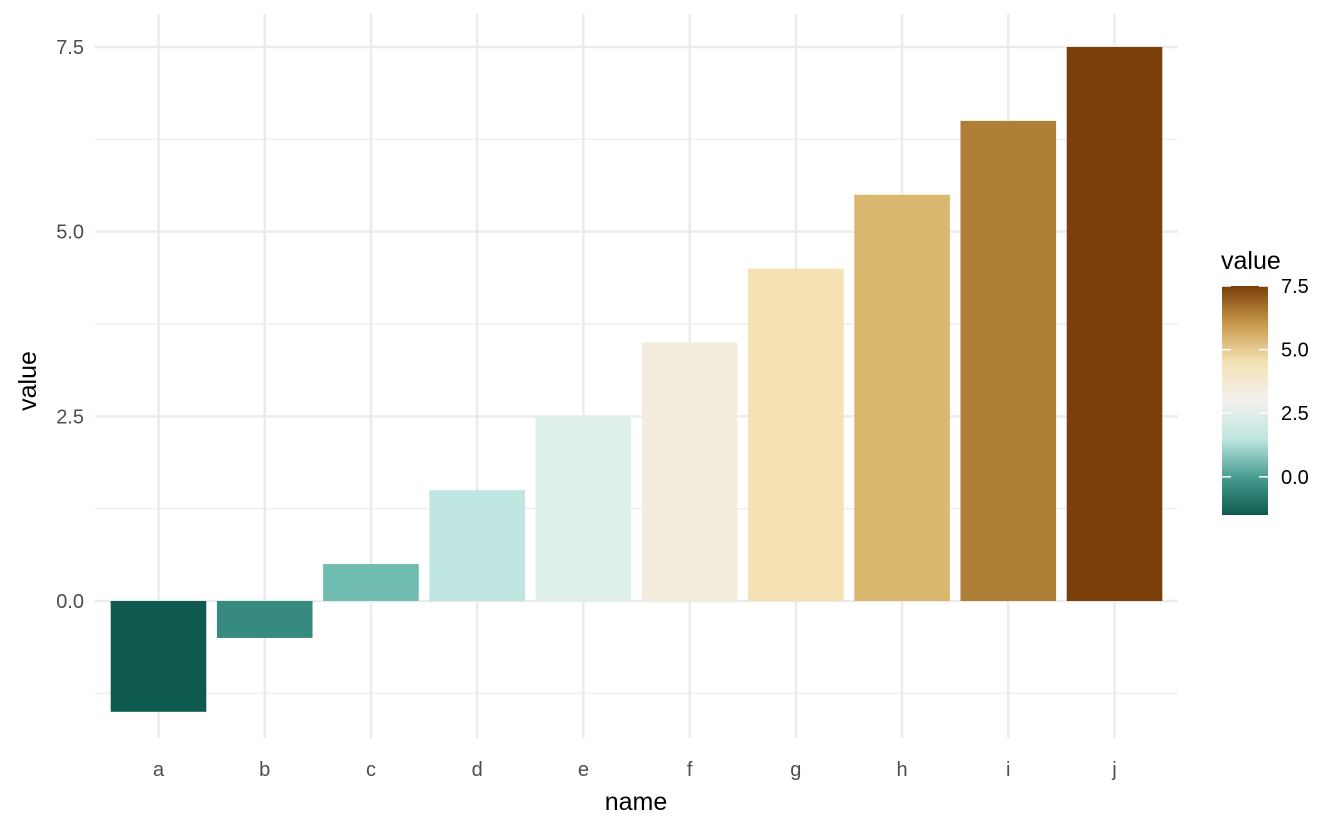 The height and width of the screenshot is (830, 1344). I want to click on x-tick-label: h, so click(901, 770).